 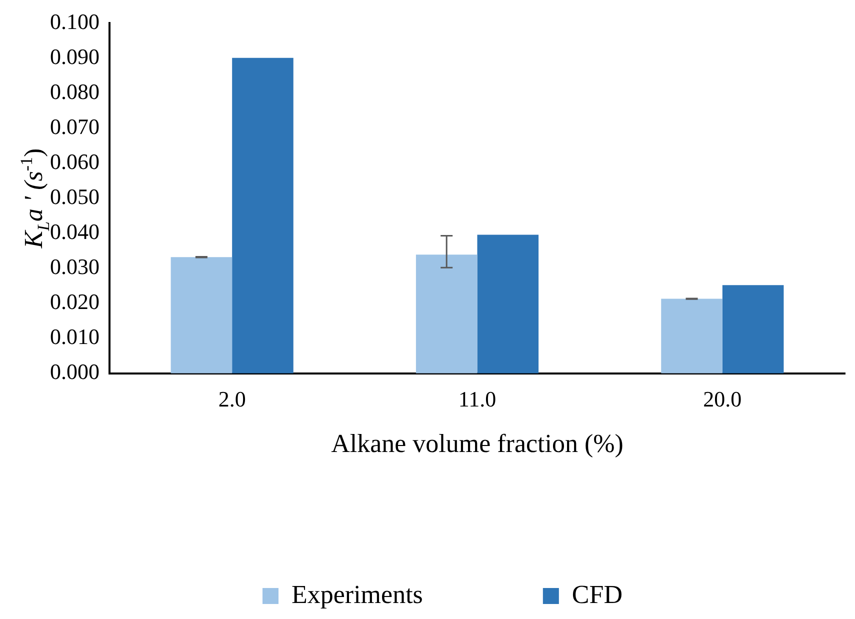 I want to click on x-axis-title: Alkane volume fraction (%), so click(x=477, y=443).